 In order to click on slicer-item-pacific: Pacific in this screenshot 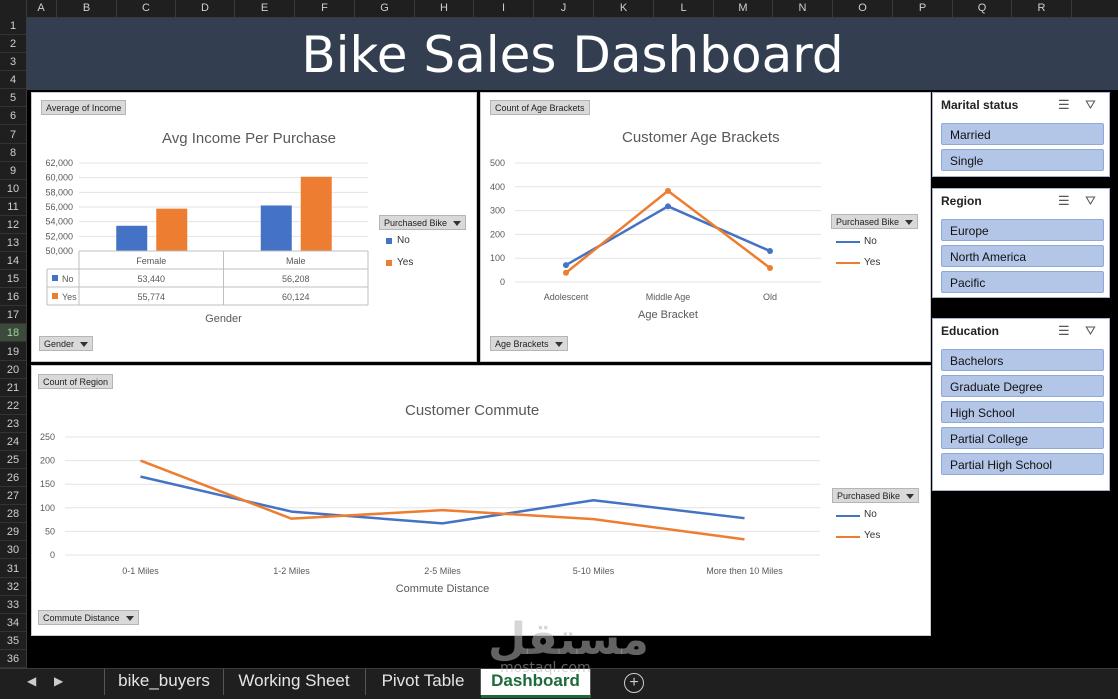, I will do `click(1022, 282)`.